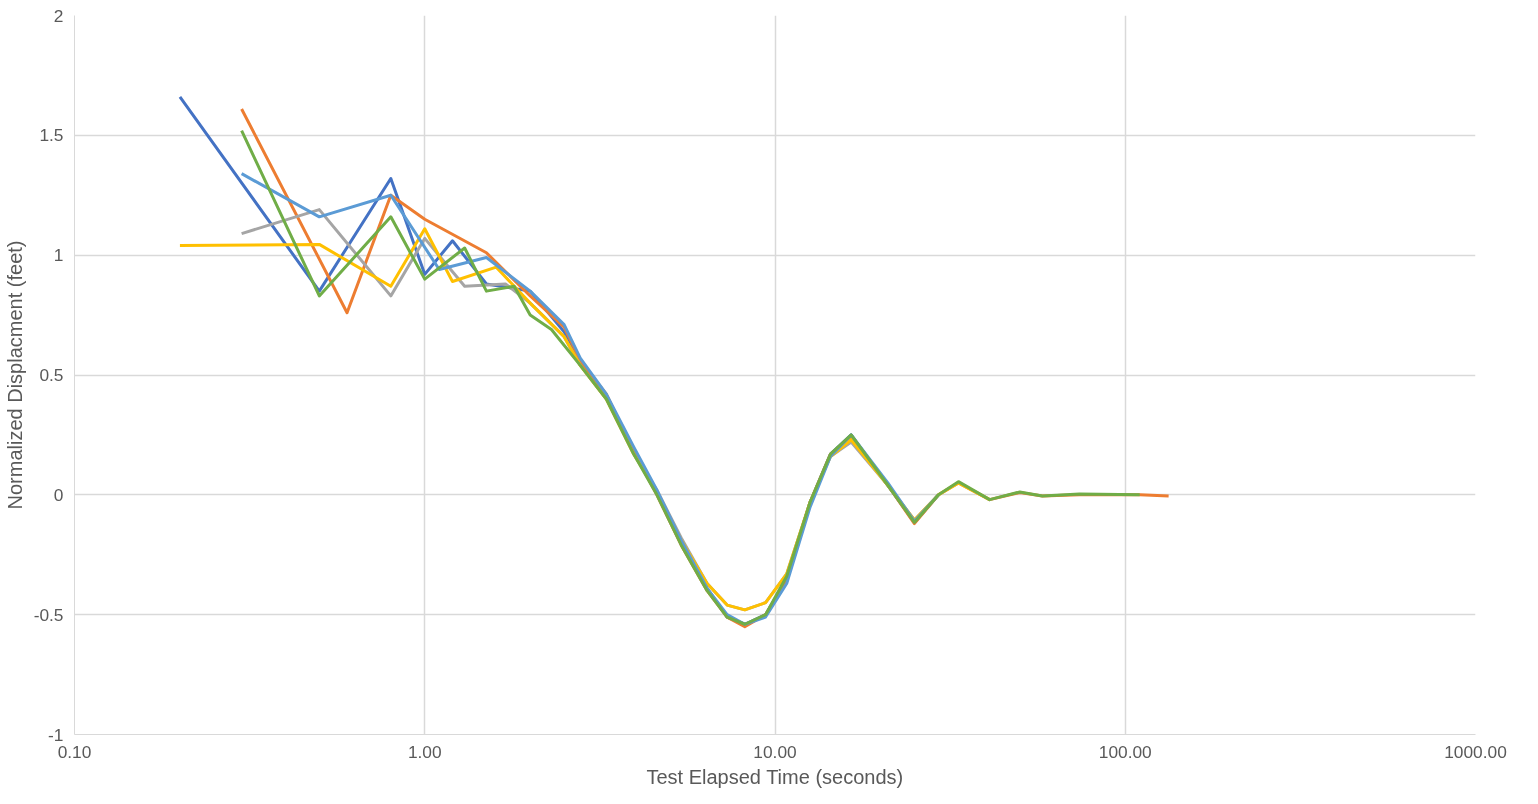  I want to click on y-tick-label: 1, so click(58, 255).